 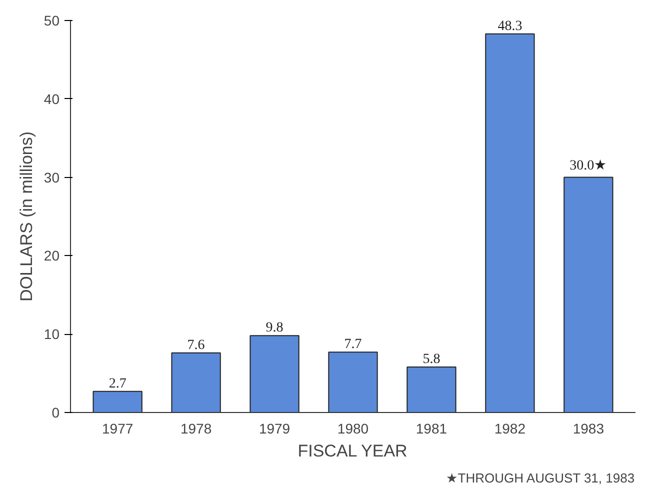 What do you see at coordinates (196, 428) in the screenshot?
I see `x-tick-label: 1978` at bounding box center [196, 428].